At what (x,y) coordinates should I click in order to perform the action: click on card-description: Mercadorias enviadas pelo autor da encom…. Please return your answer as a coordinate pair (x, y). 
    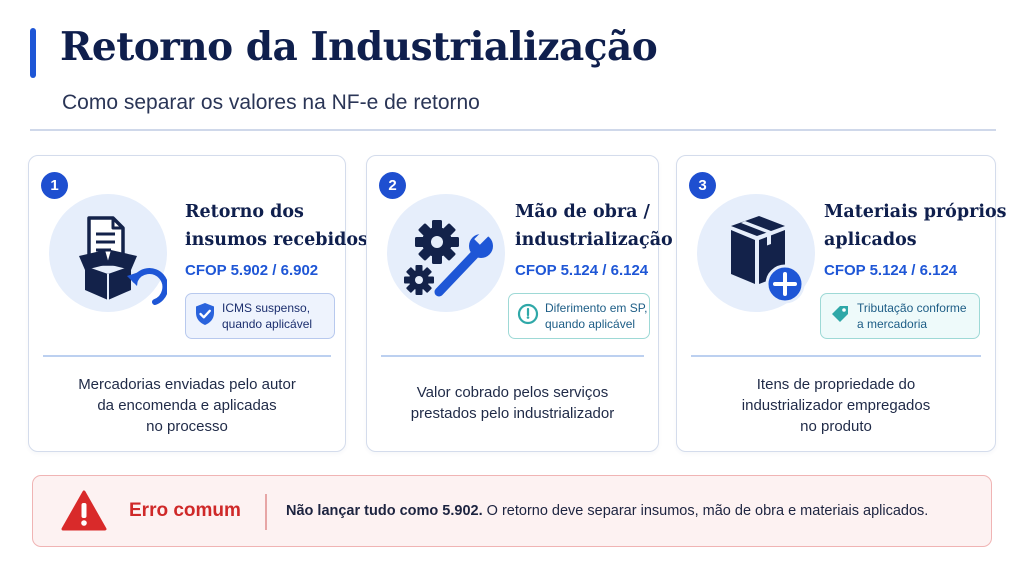
    Looking at the image, I should click on (187, 405).